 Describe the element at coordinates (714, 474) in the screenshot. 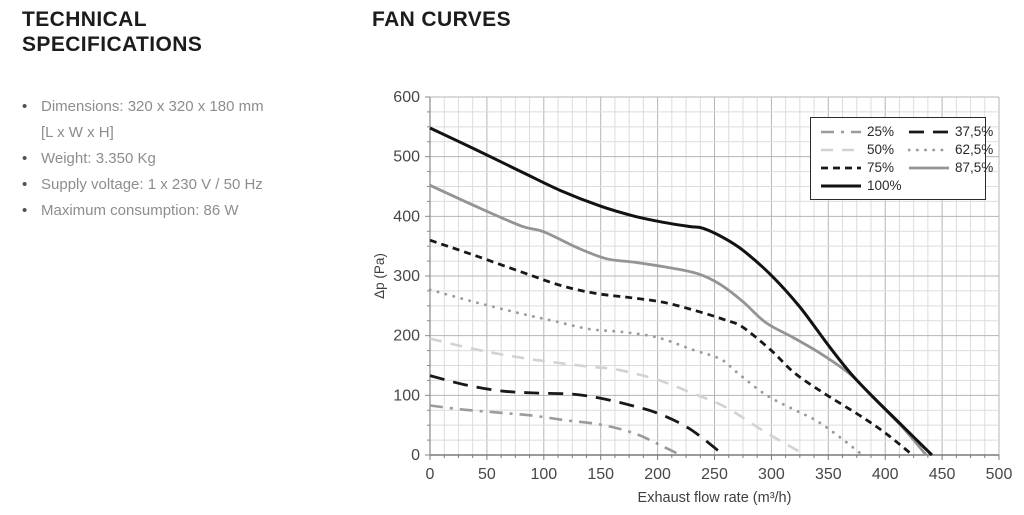

I see `x-tick-label: 250` at that location.